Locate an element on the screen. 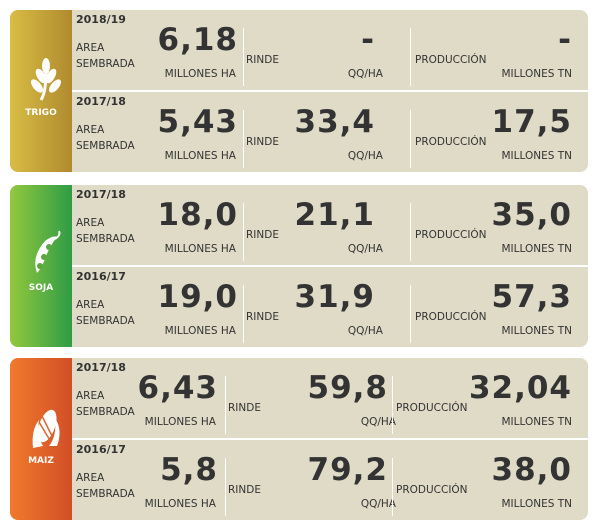 Image resolution: width=602 pixels, height=525 pixels. area-value: 6,43 is located at coordinates (177, 388).